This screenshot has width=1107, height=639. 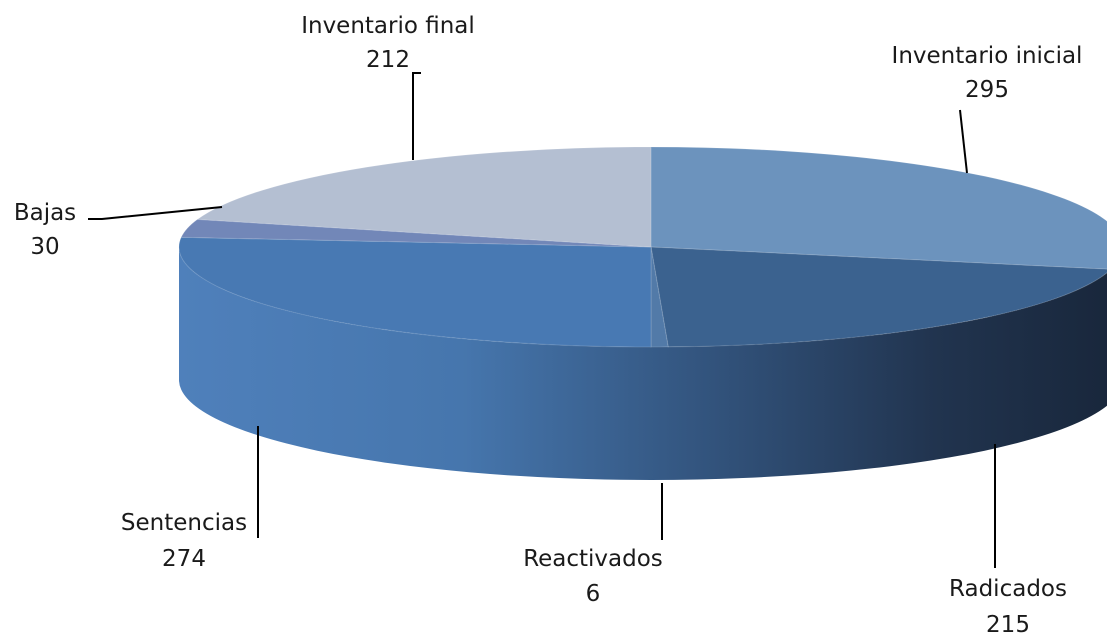 I want to click on data-label-reactivados-value: 6, so click(x=593, y=594).